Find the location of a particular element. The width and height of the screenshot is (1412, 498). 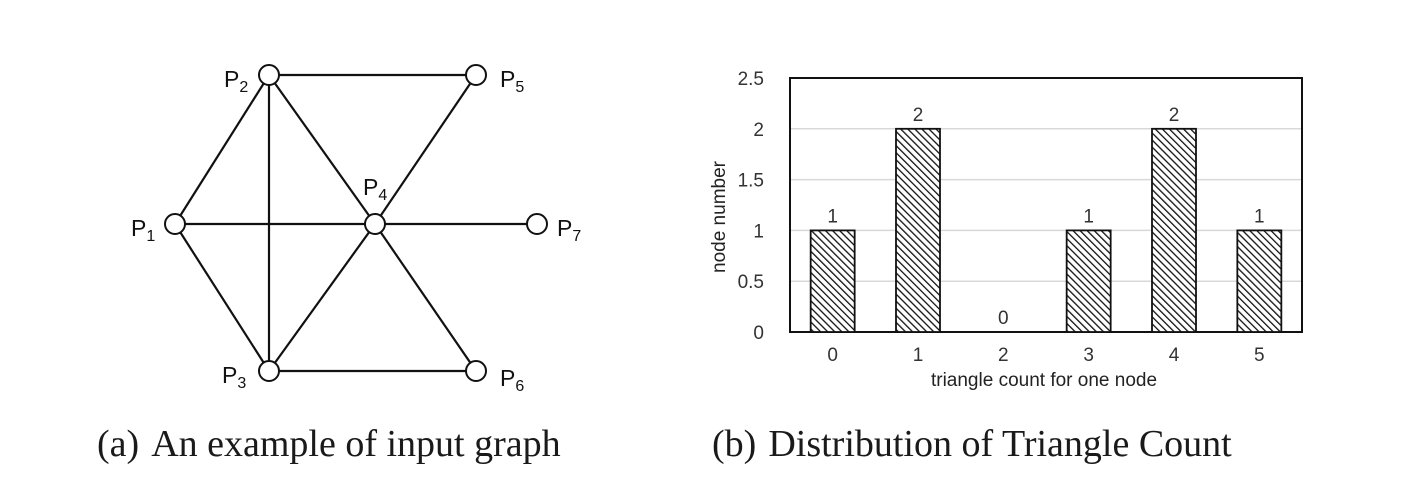

graph-edge-p4-p5 is located at coordinates (425, 149).